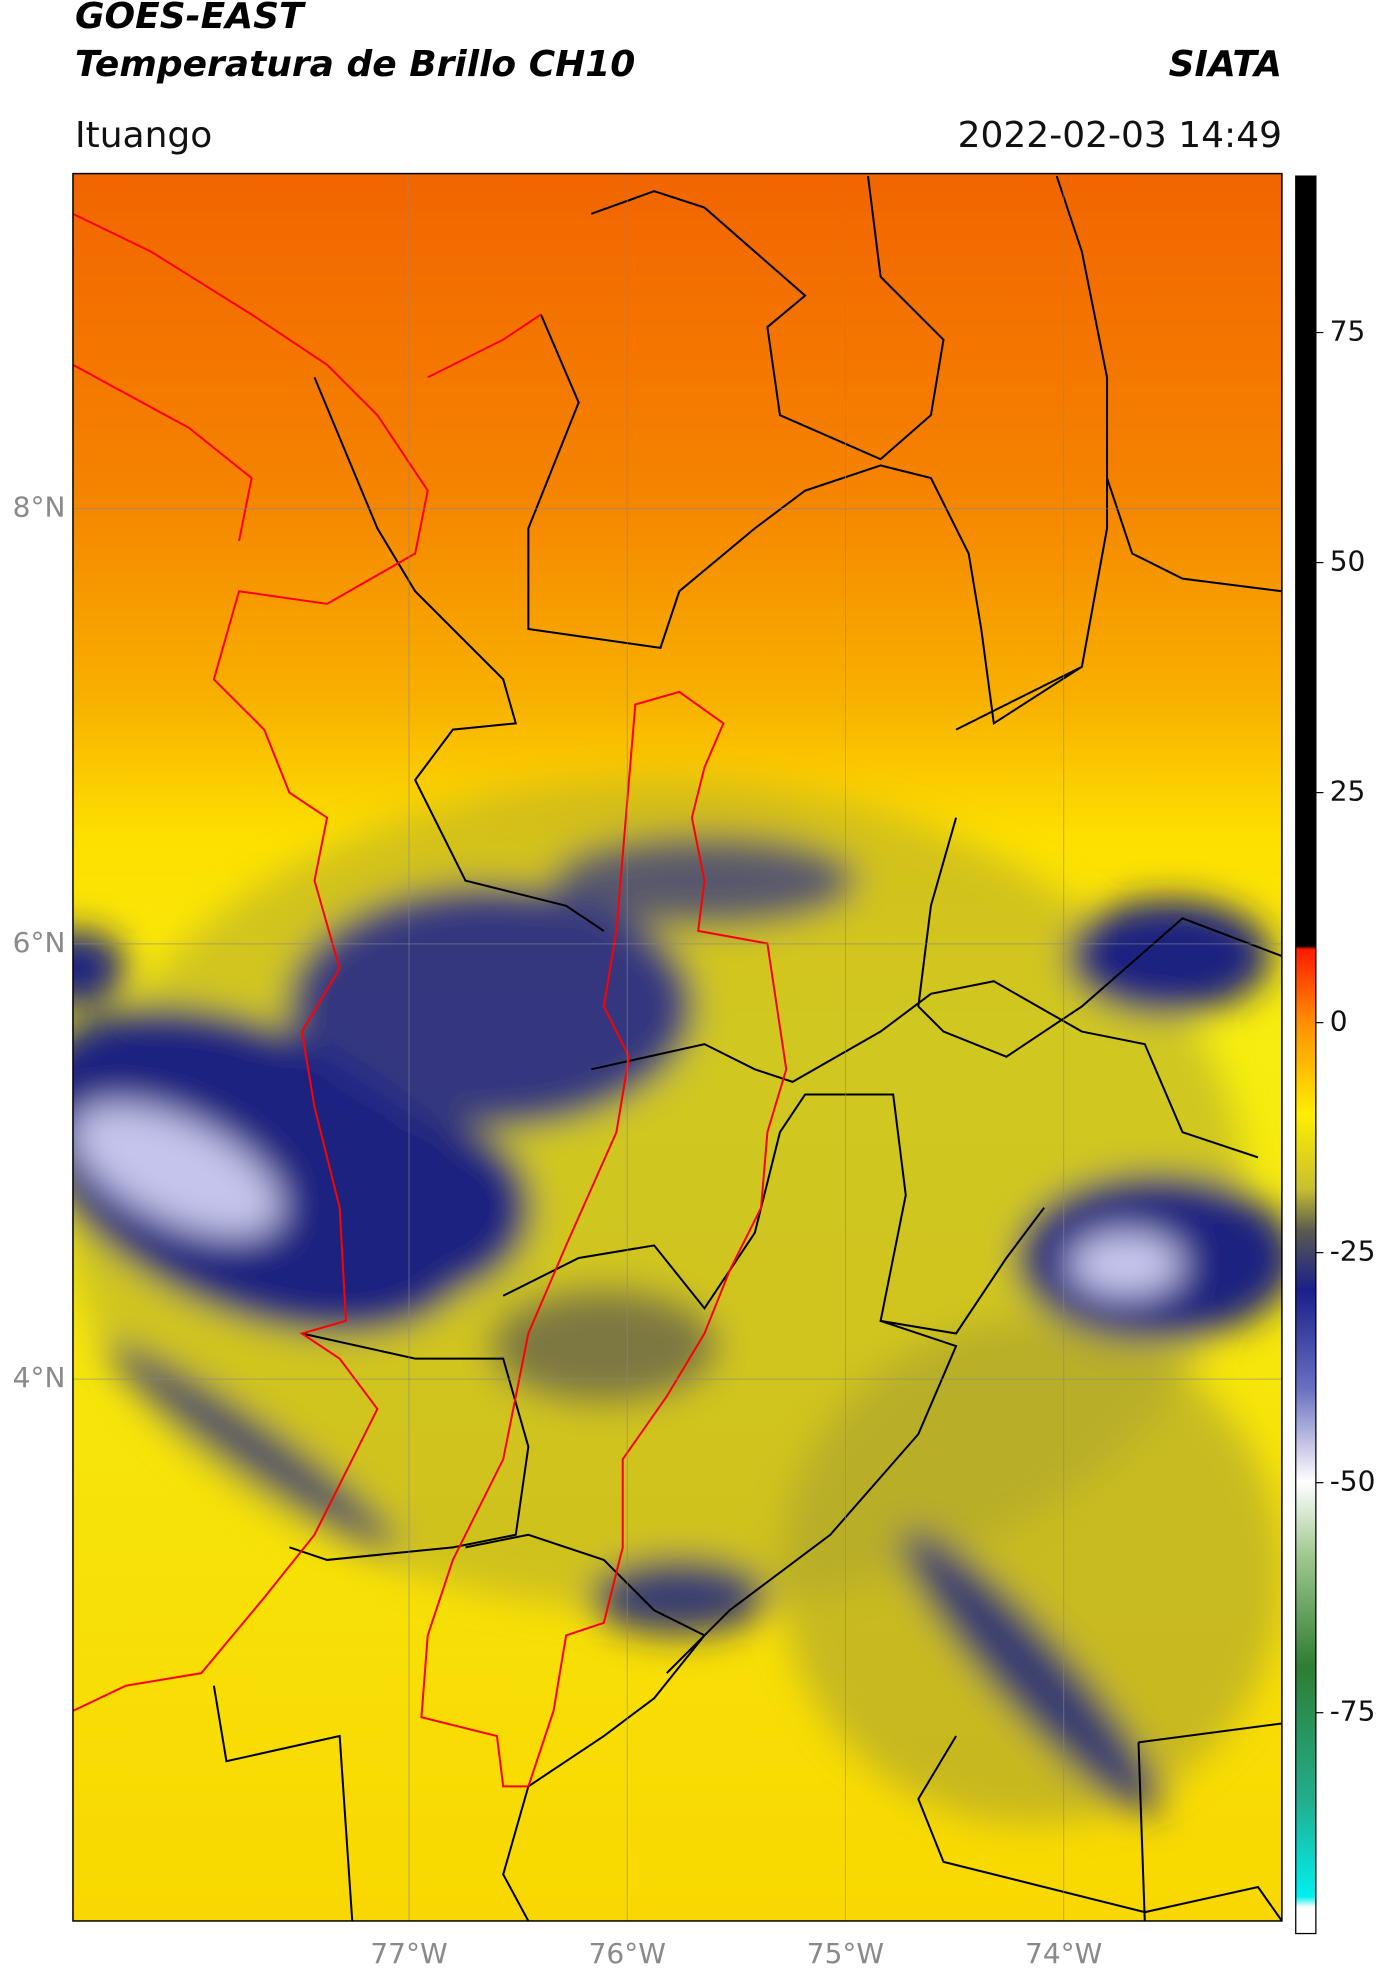  What do you see at coordinates (1225, 64) in the screenshot?
I see `brand: SIATA` at bounding box center [1225, 64].